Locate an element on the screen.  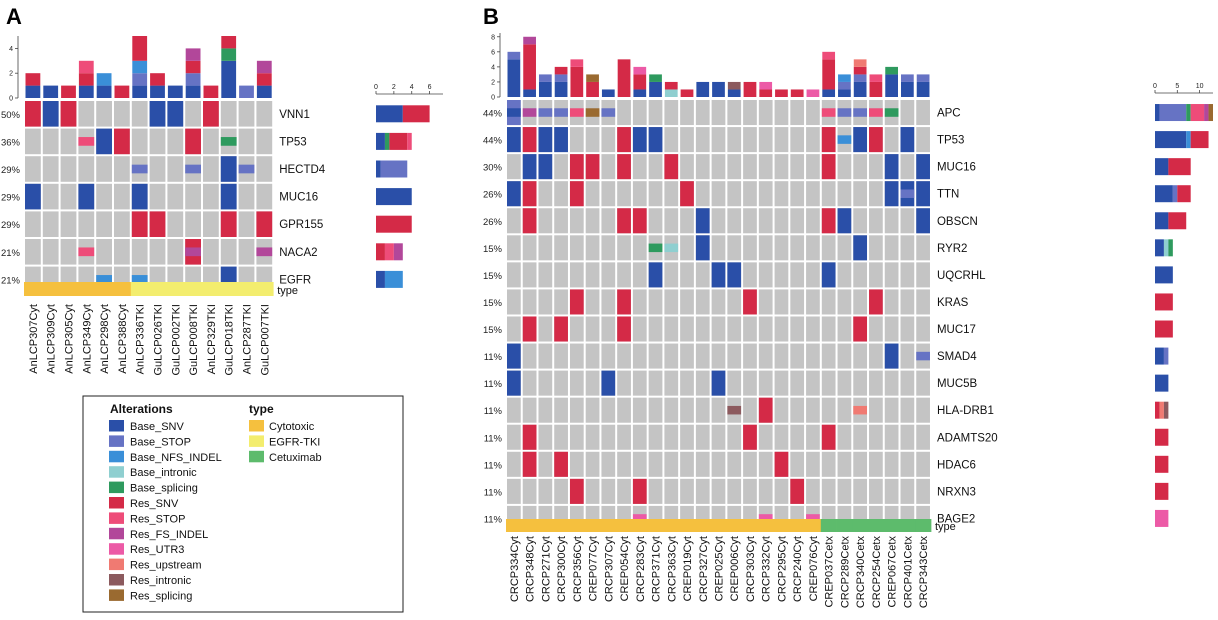
cell-bg-MUC16-CRCP303Cyt is located at coordinates (750, 167).